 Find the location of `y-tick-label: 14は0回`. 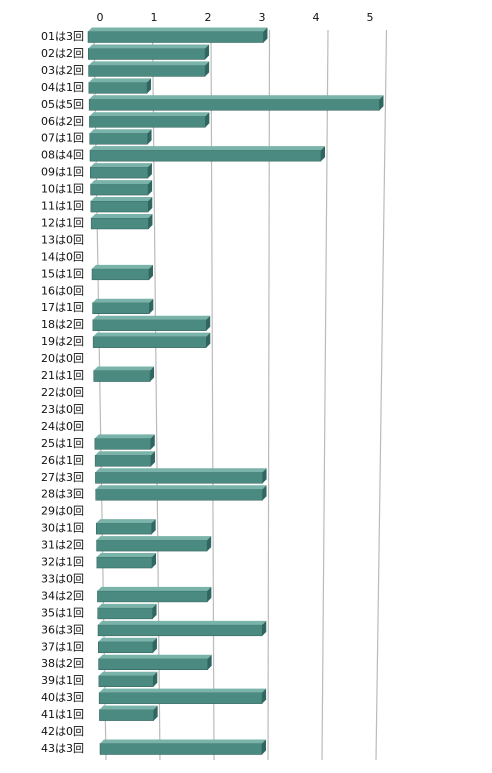

y-tick-label: 14は0回 is located at coordinates (62, 256).